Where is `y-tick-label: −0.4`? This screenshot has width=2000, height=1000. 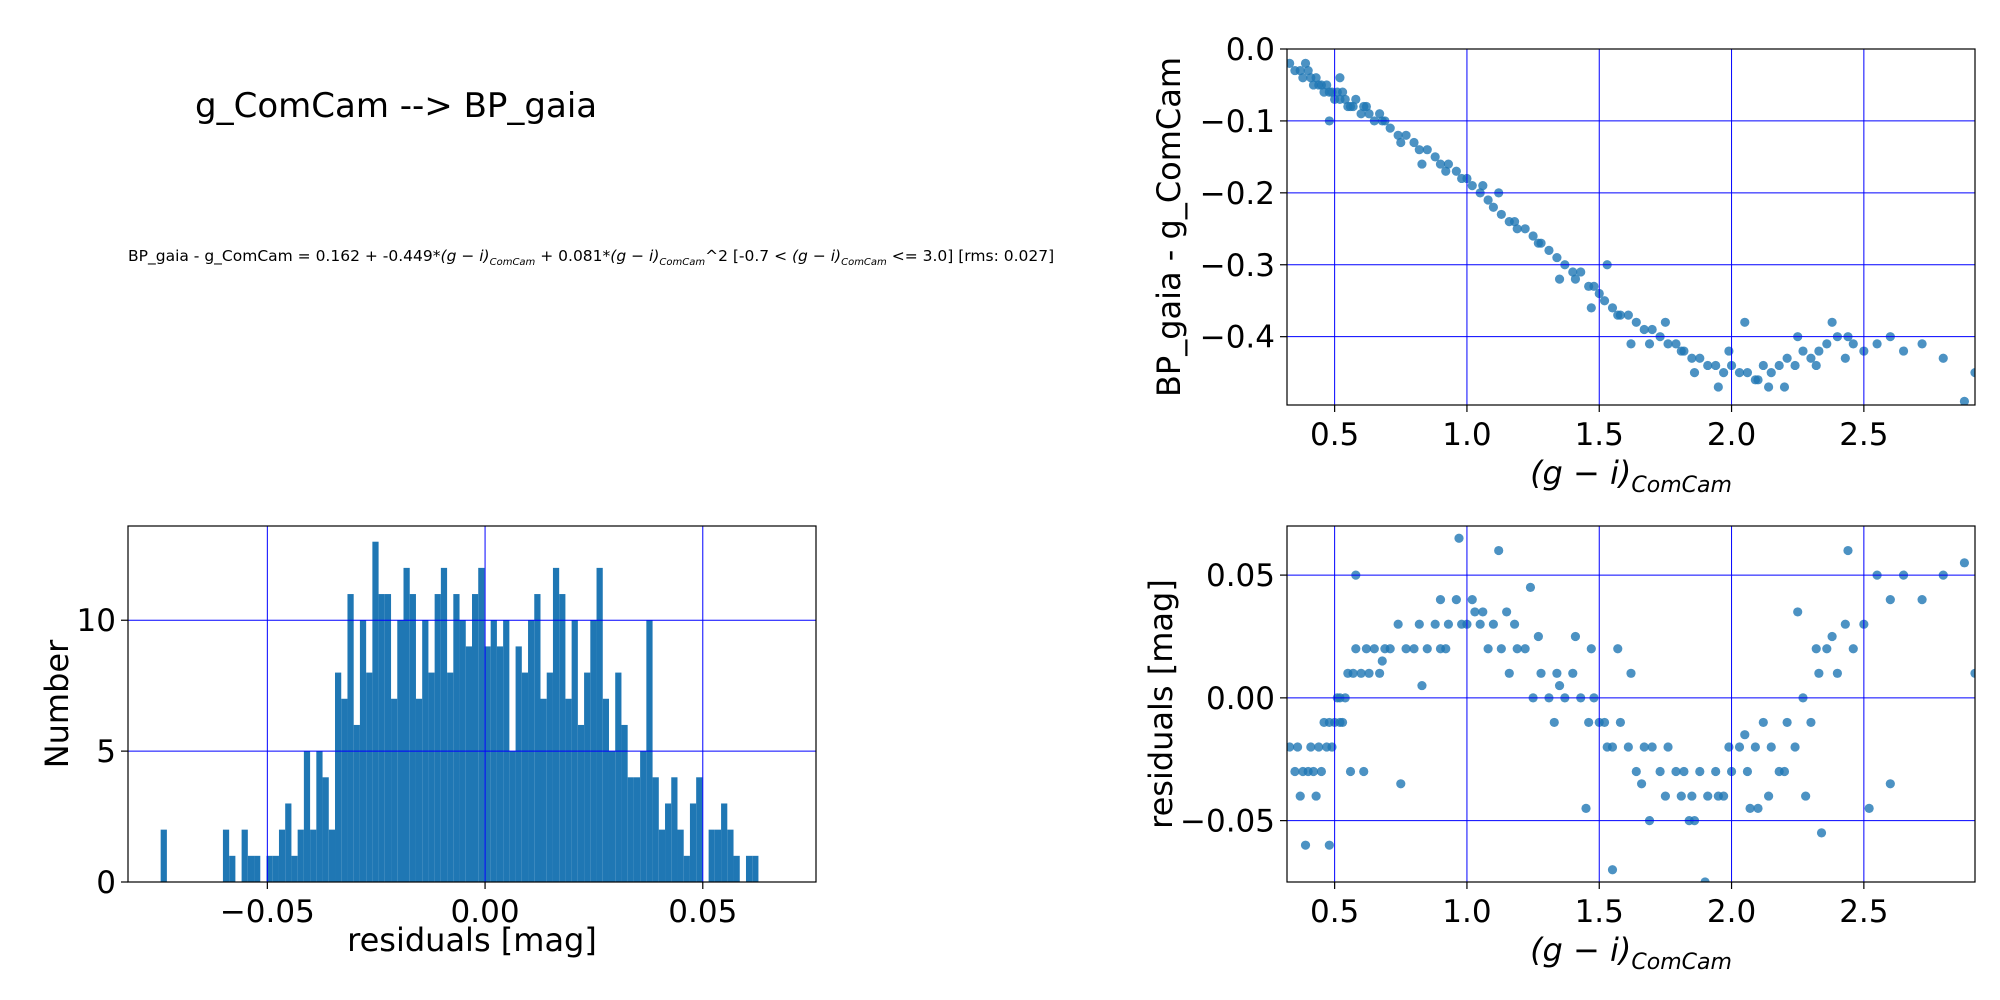 y-tick-label: −0.4 is located at coordinates (1237, 338).